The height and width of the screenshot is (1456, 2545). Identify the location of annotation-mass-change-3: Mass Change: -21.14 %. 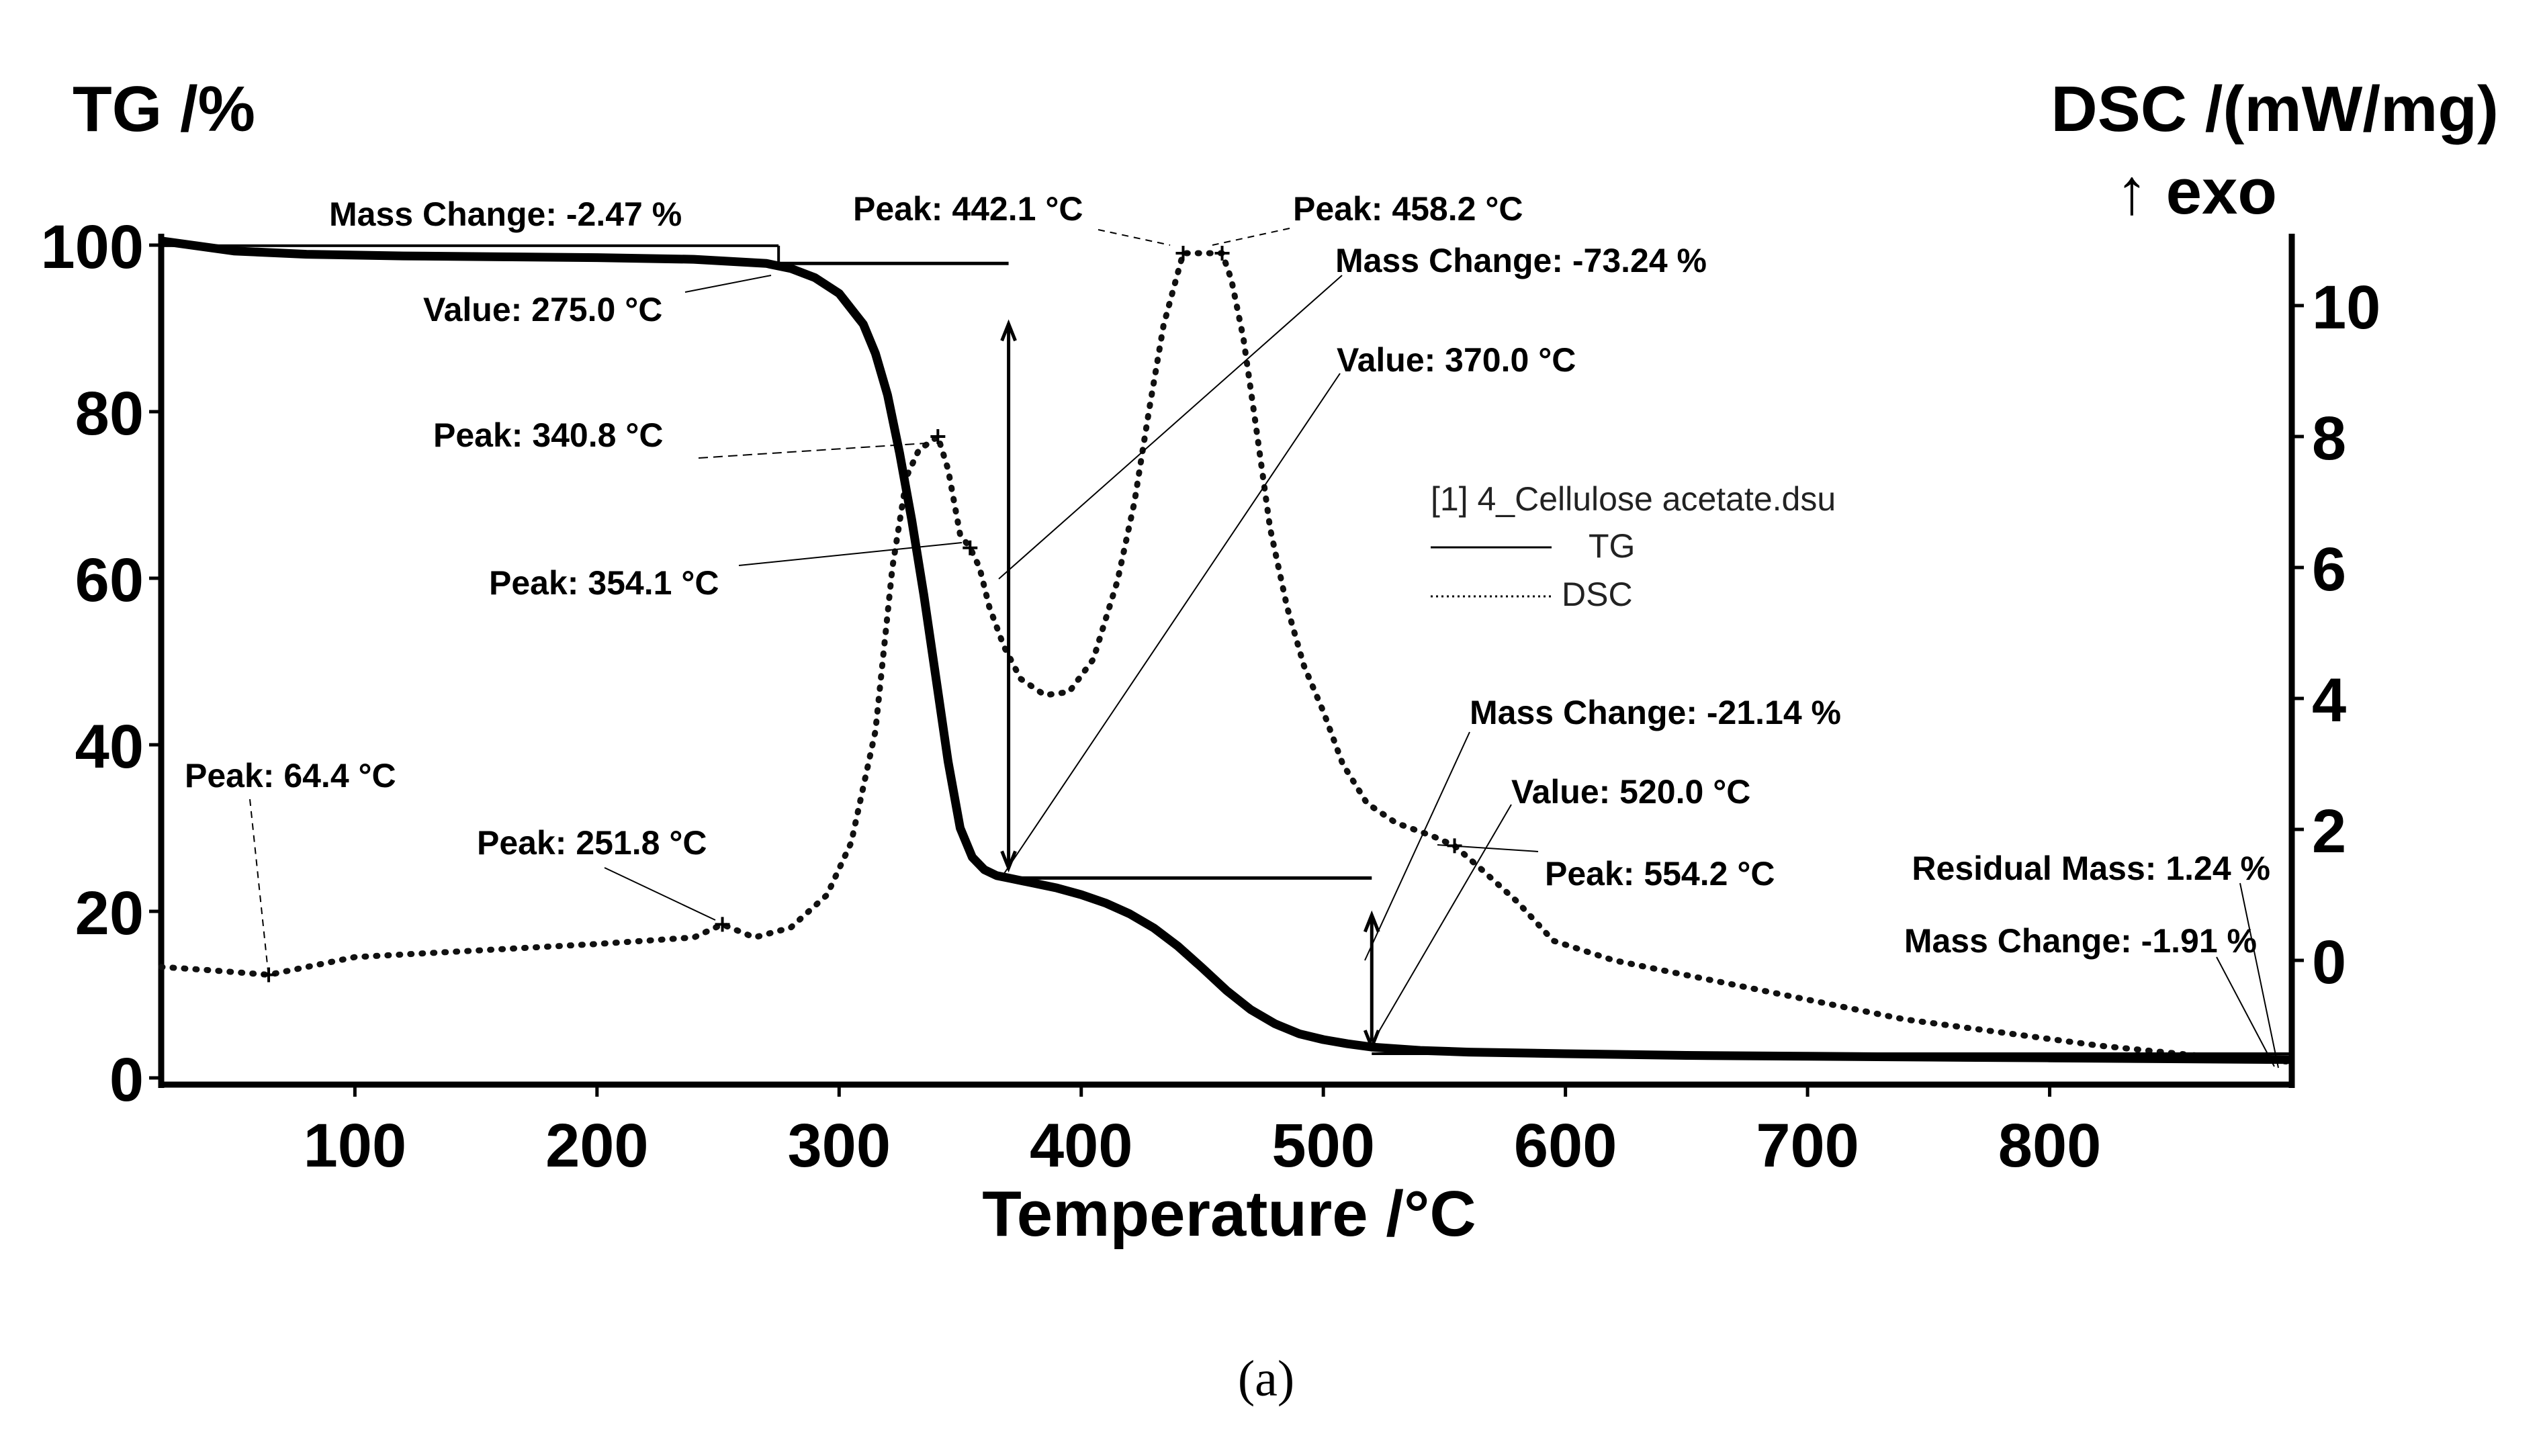
(1602, 827).